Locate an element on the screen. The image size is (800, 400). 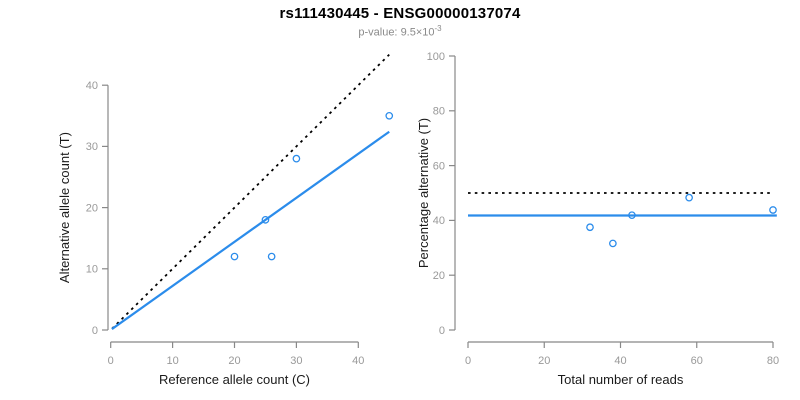
y-tick-label: 60 is located at coordinates (439, 166).